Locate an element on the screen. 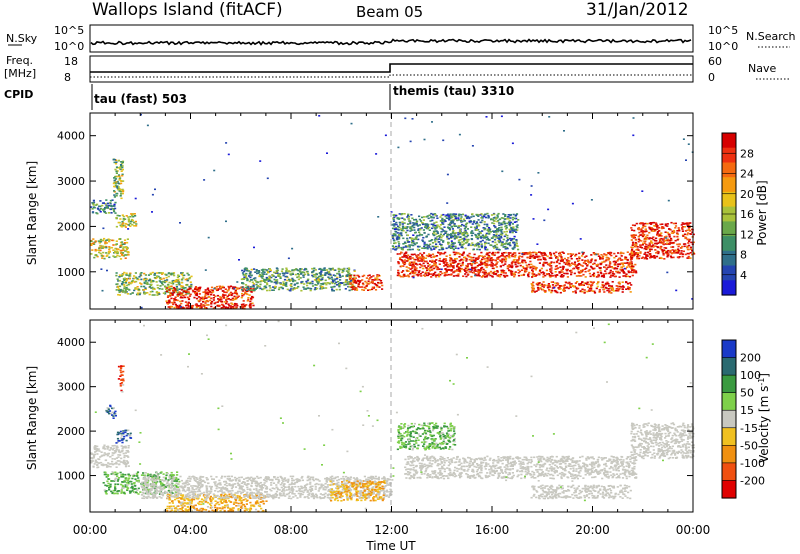 This screenshot has width=800, height=554. colorbar-tick-label: 4 is located at coordinates (743, 275).